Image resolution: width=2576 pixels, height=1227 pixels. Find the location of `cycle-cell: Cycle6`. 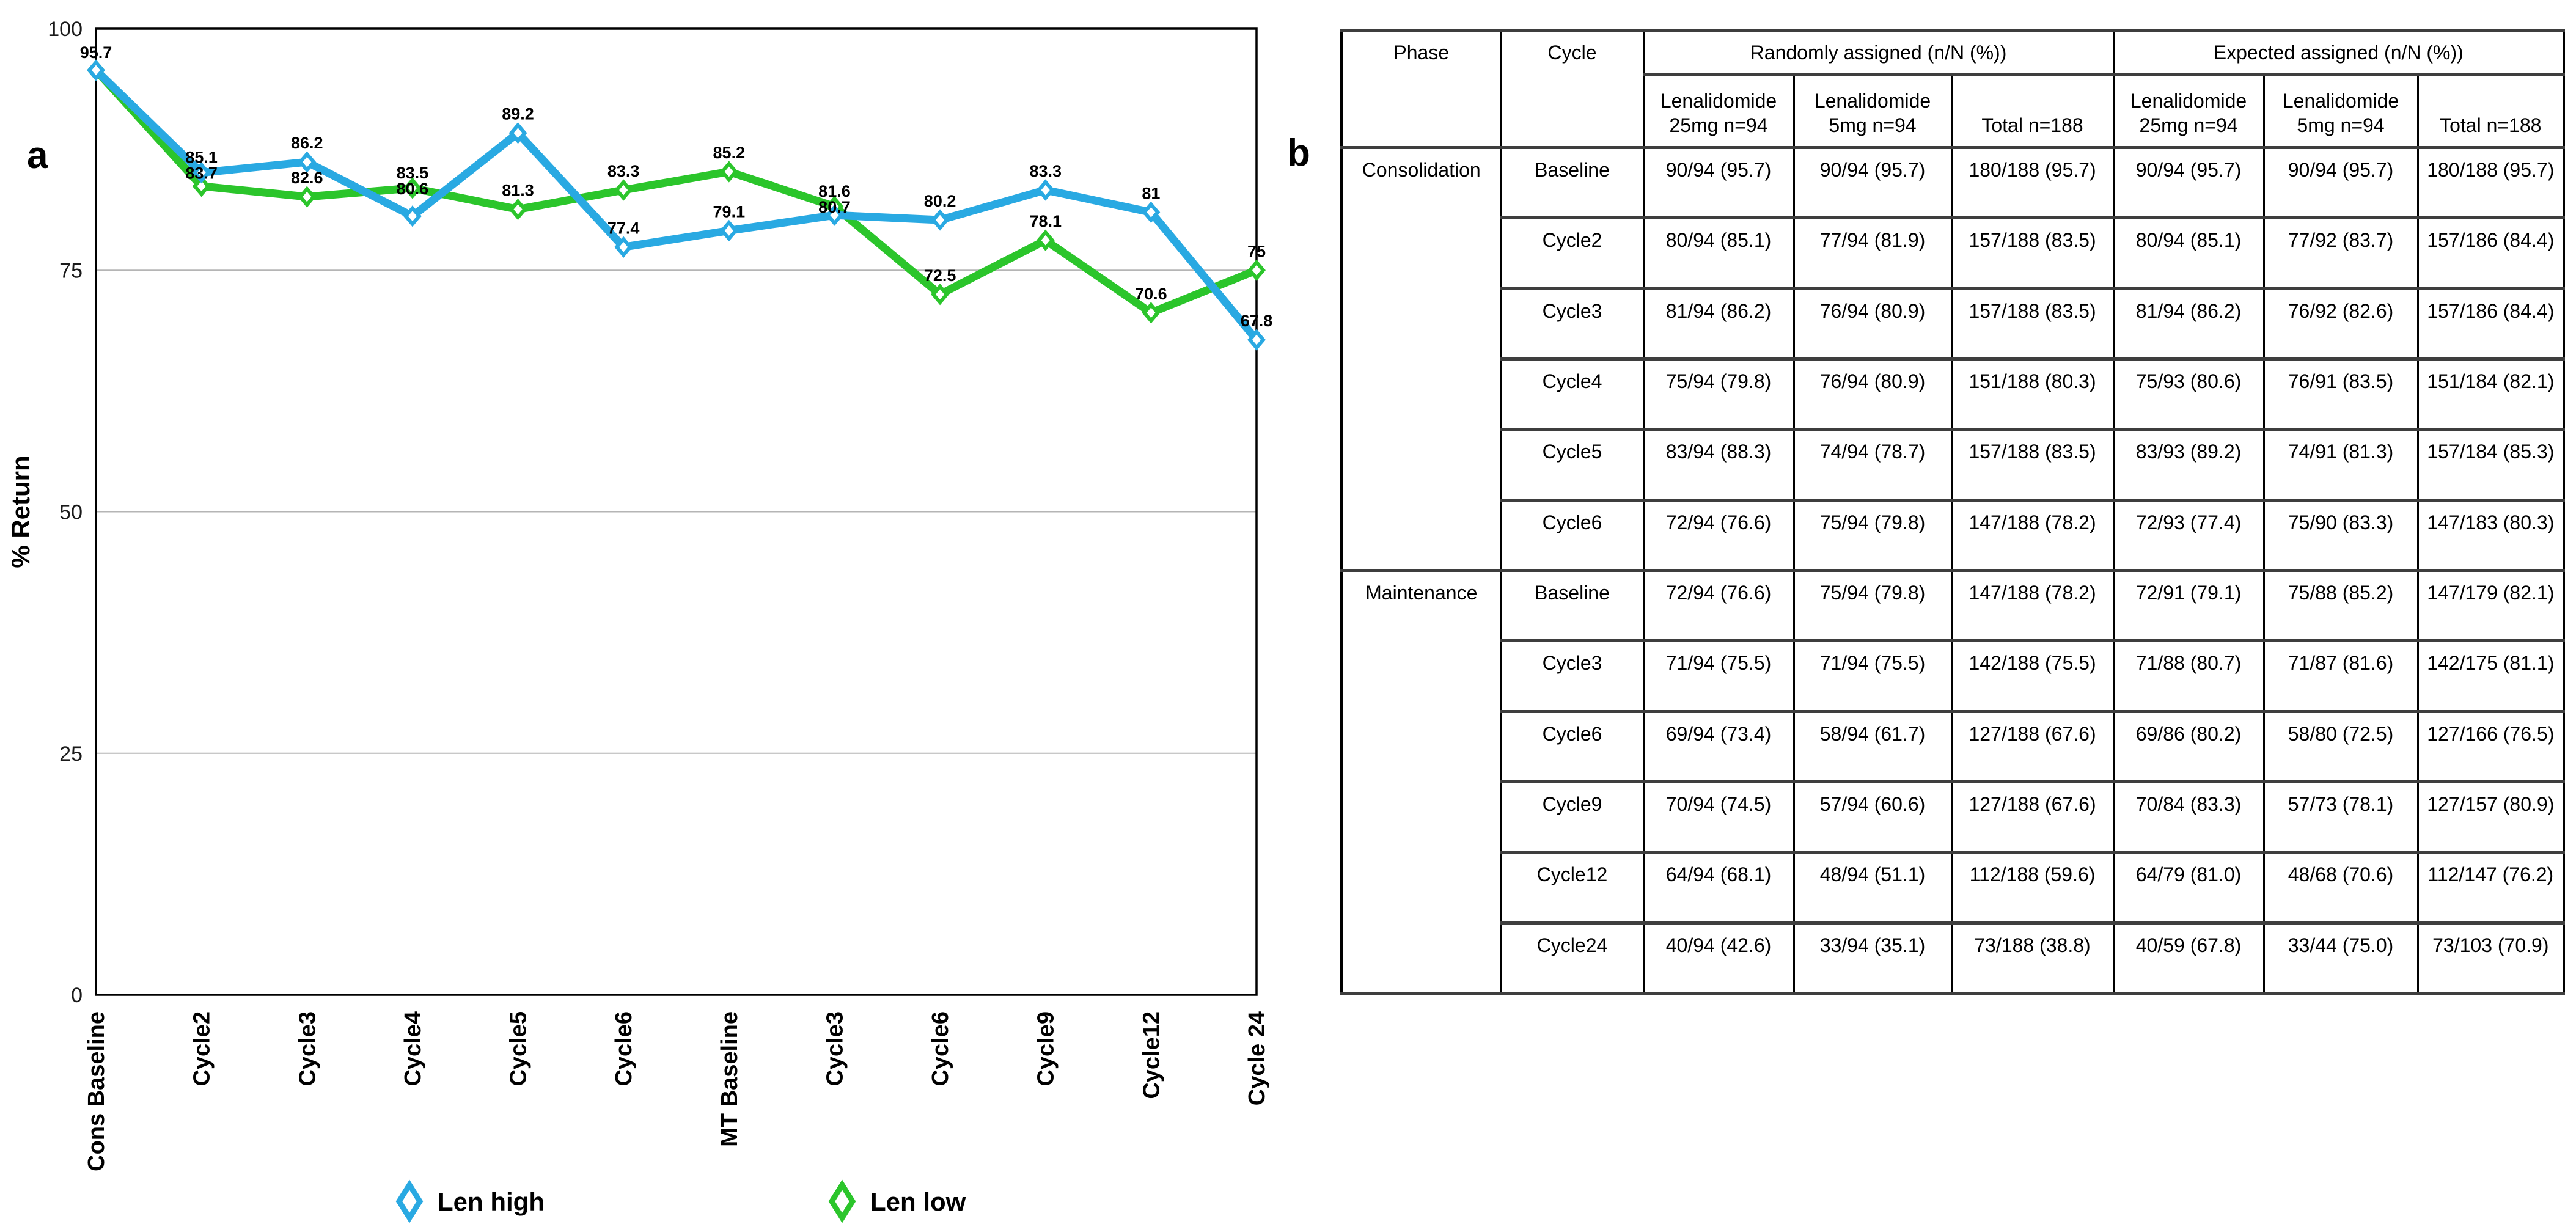

cycle-cell: Cycle6 is located at coordinates (1572, 746).